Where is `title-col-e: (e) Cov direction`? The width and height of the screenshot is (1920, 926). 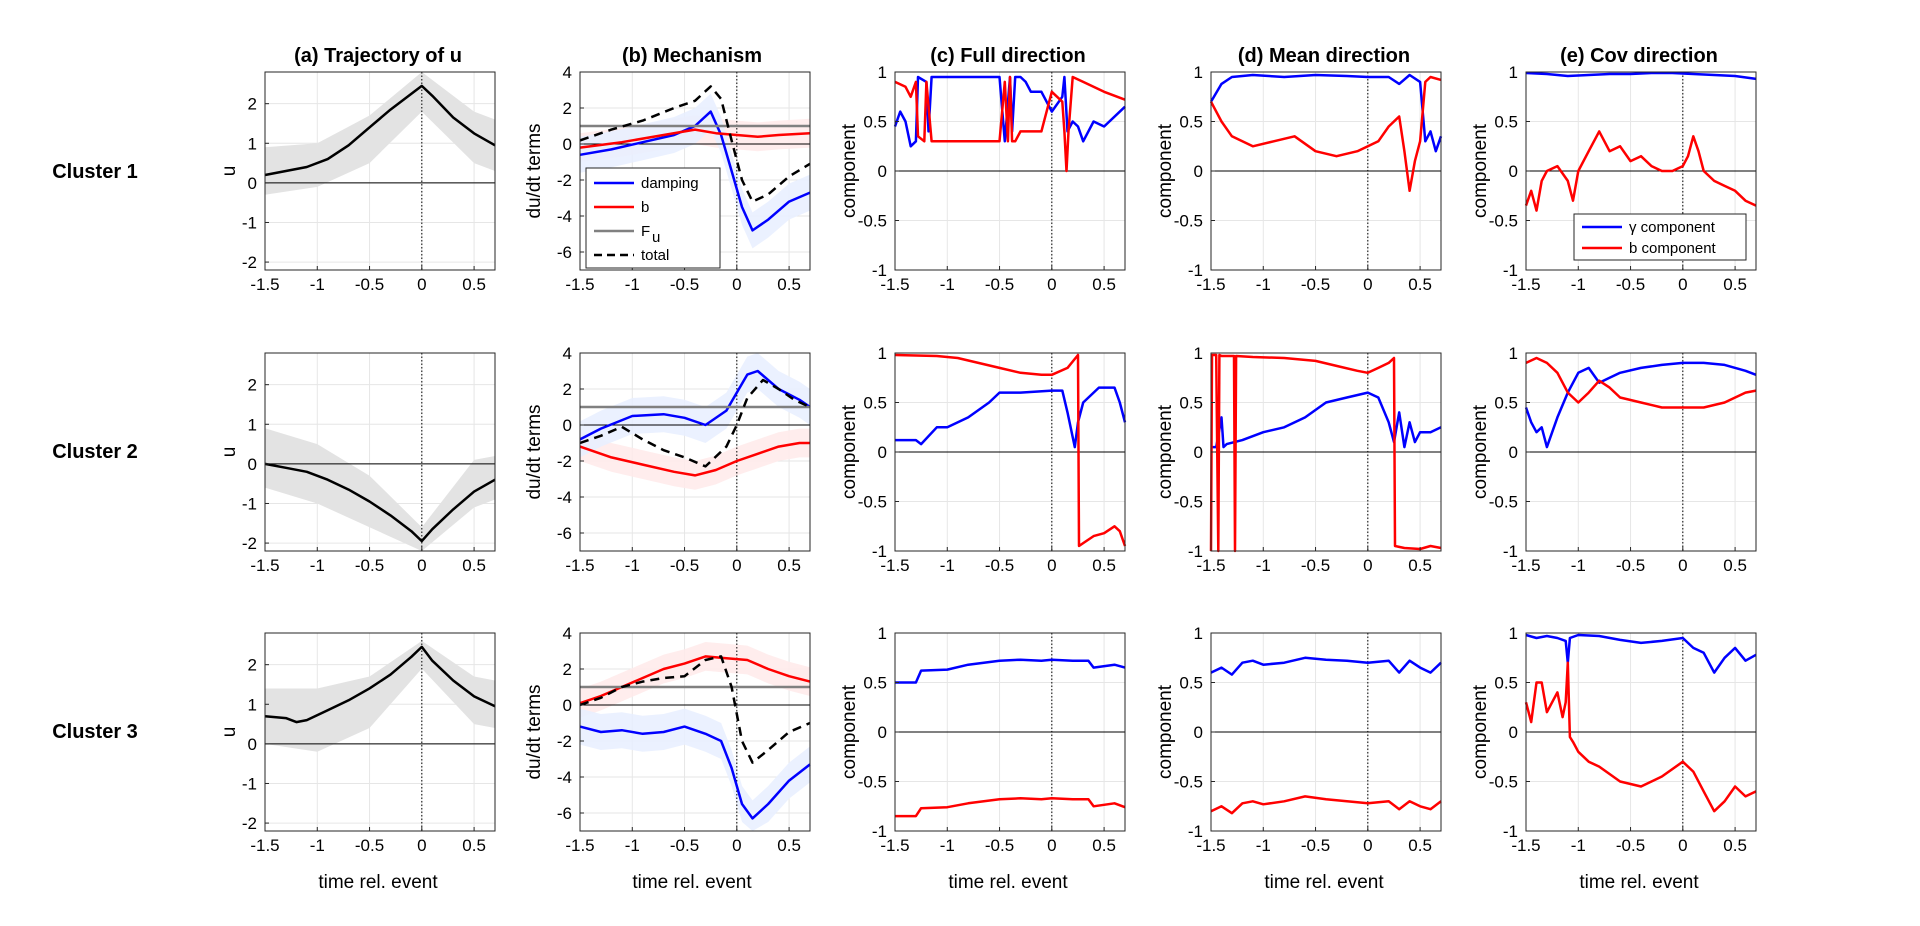 title-col-e: (e) Cov direction is located at coordinates (1639, 56).